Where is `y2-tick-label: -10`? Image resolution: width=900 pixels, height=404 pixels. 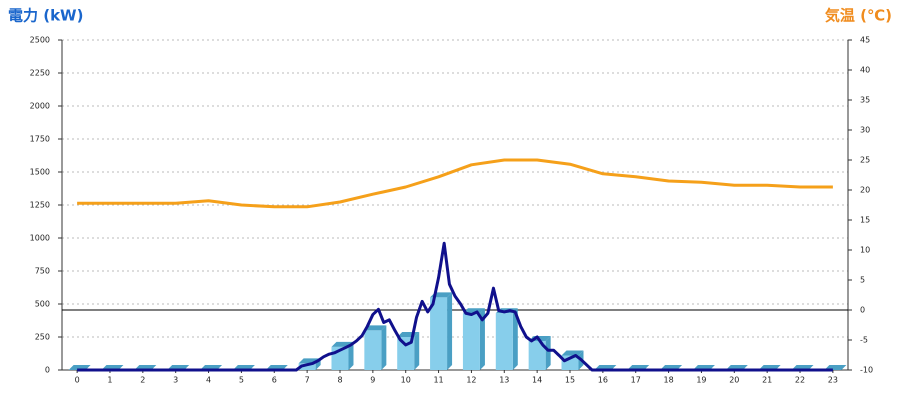 y2-tick-label: -10 is located at coordinates (866, 370).